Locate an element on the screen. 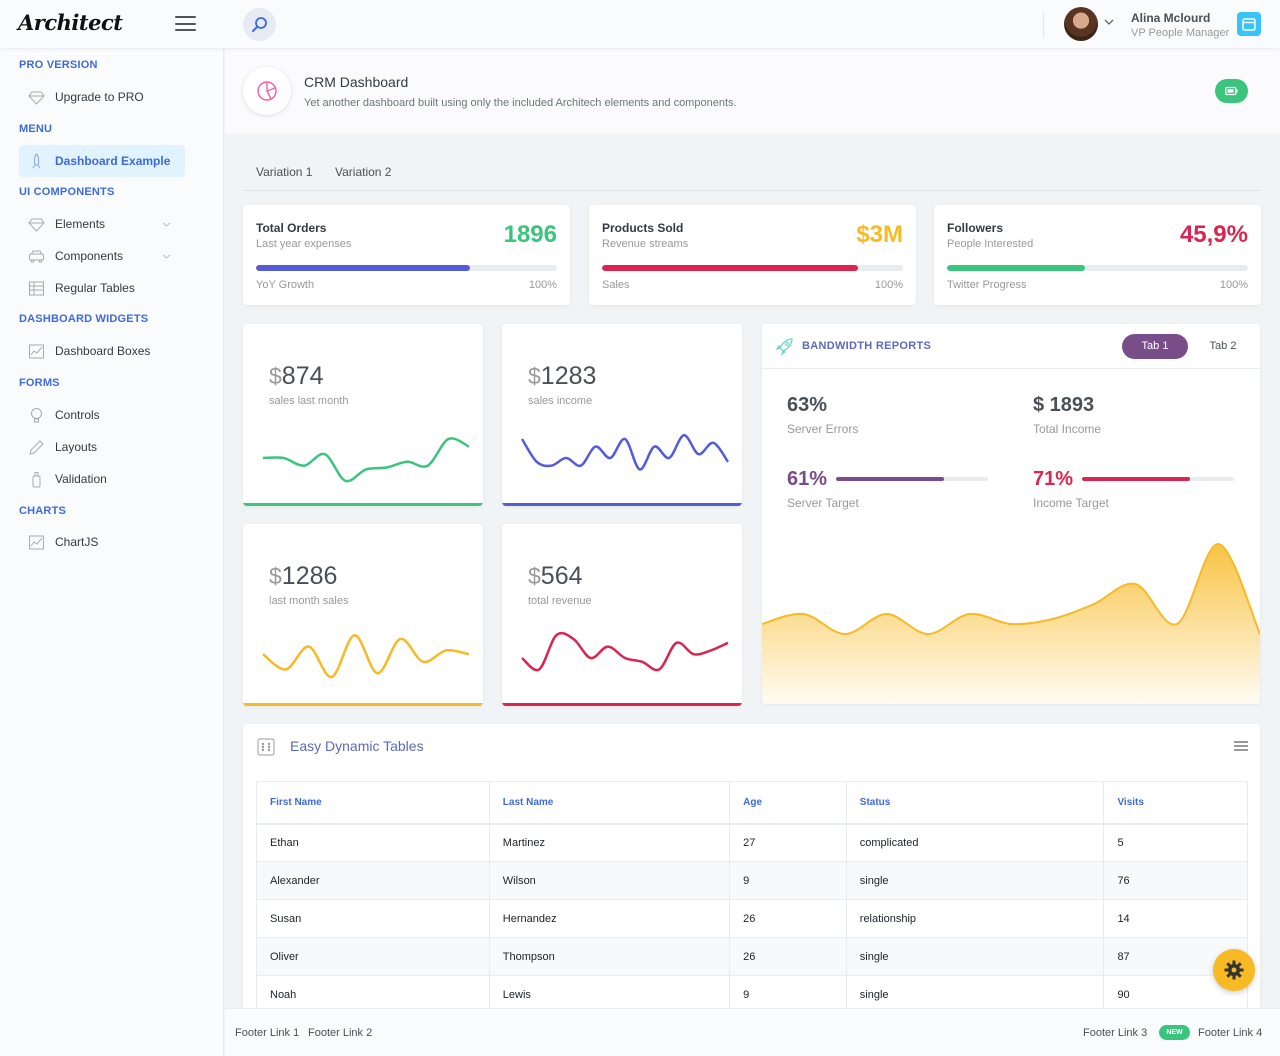  sidebar-item-dashboard-boxes: Dashboard Boxes is located at coordinates (102, 351).